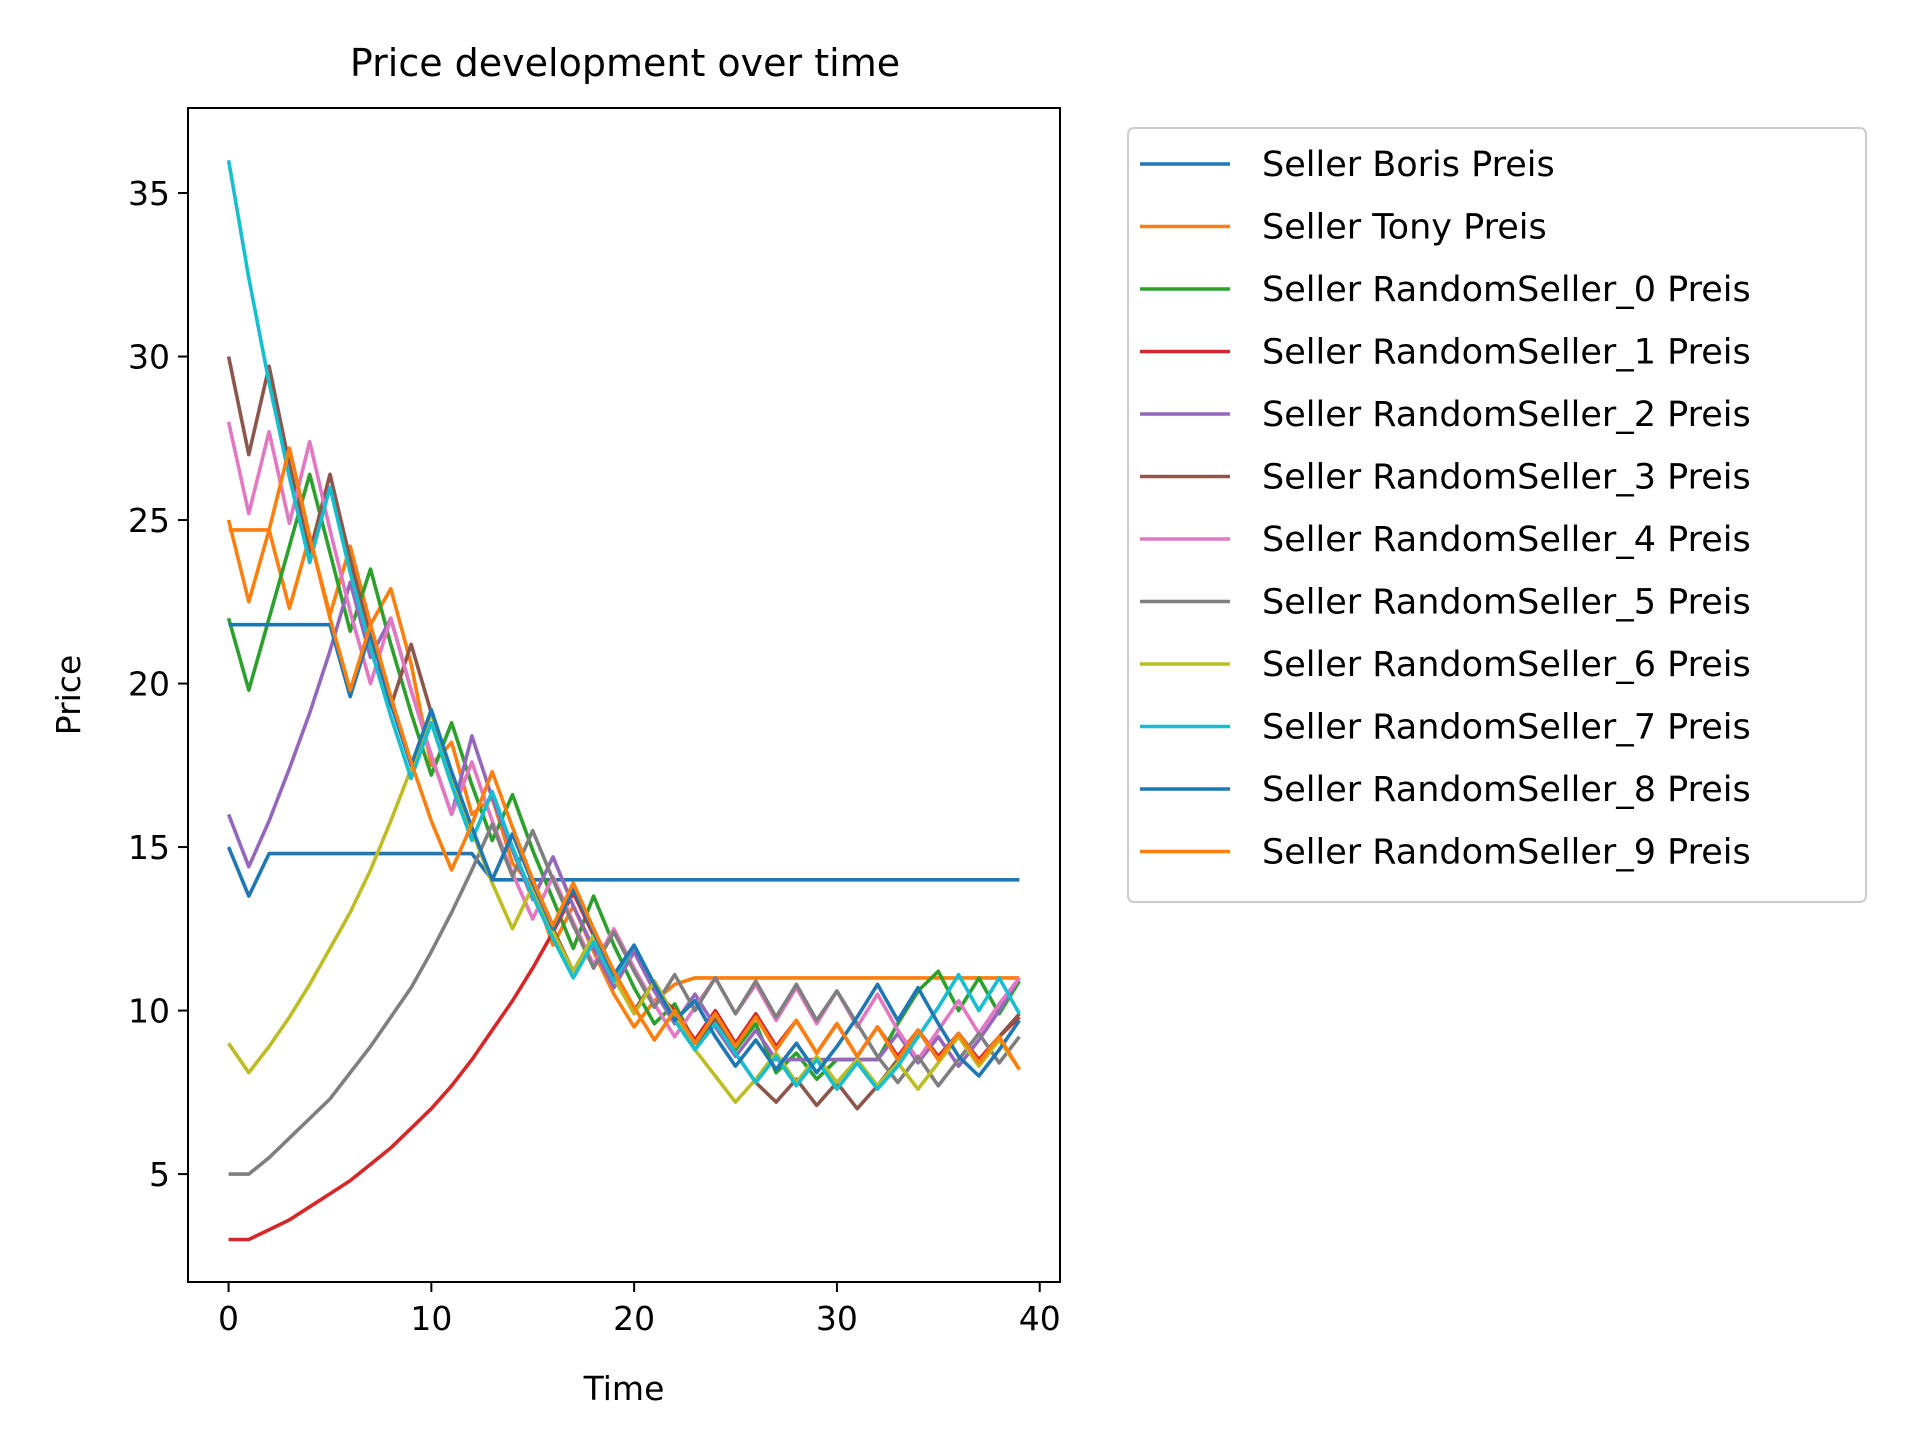 The image size is (1920, 1444). Describe the element at coordinates (837, 1318) in the screenshot. I see `x-tick-label-3: 30` at that location.